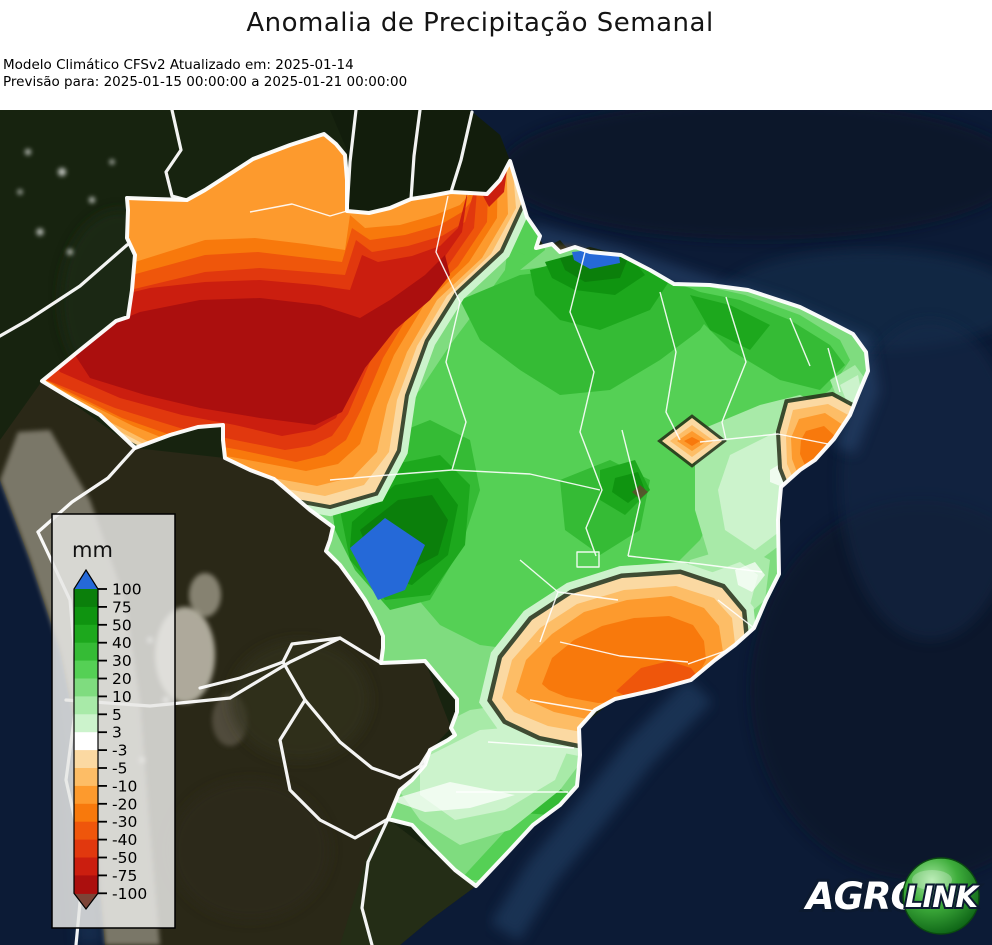  What do you see at coordinates (117, 715) in the screenshot?
I see `colorbar-tick-label: 5` at bounding box center [117, 715].